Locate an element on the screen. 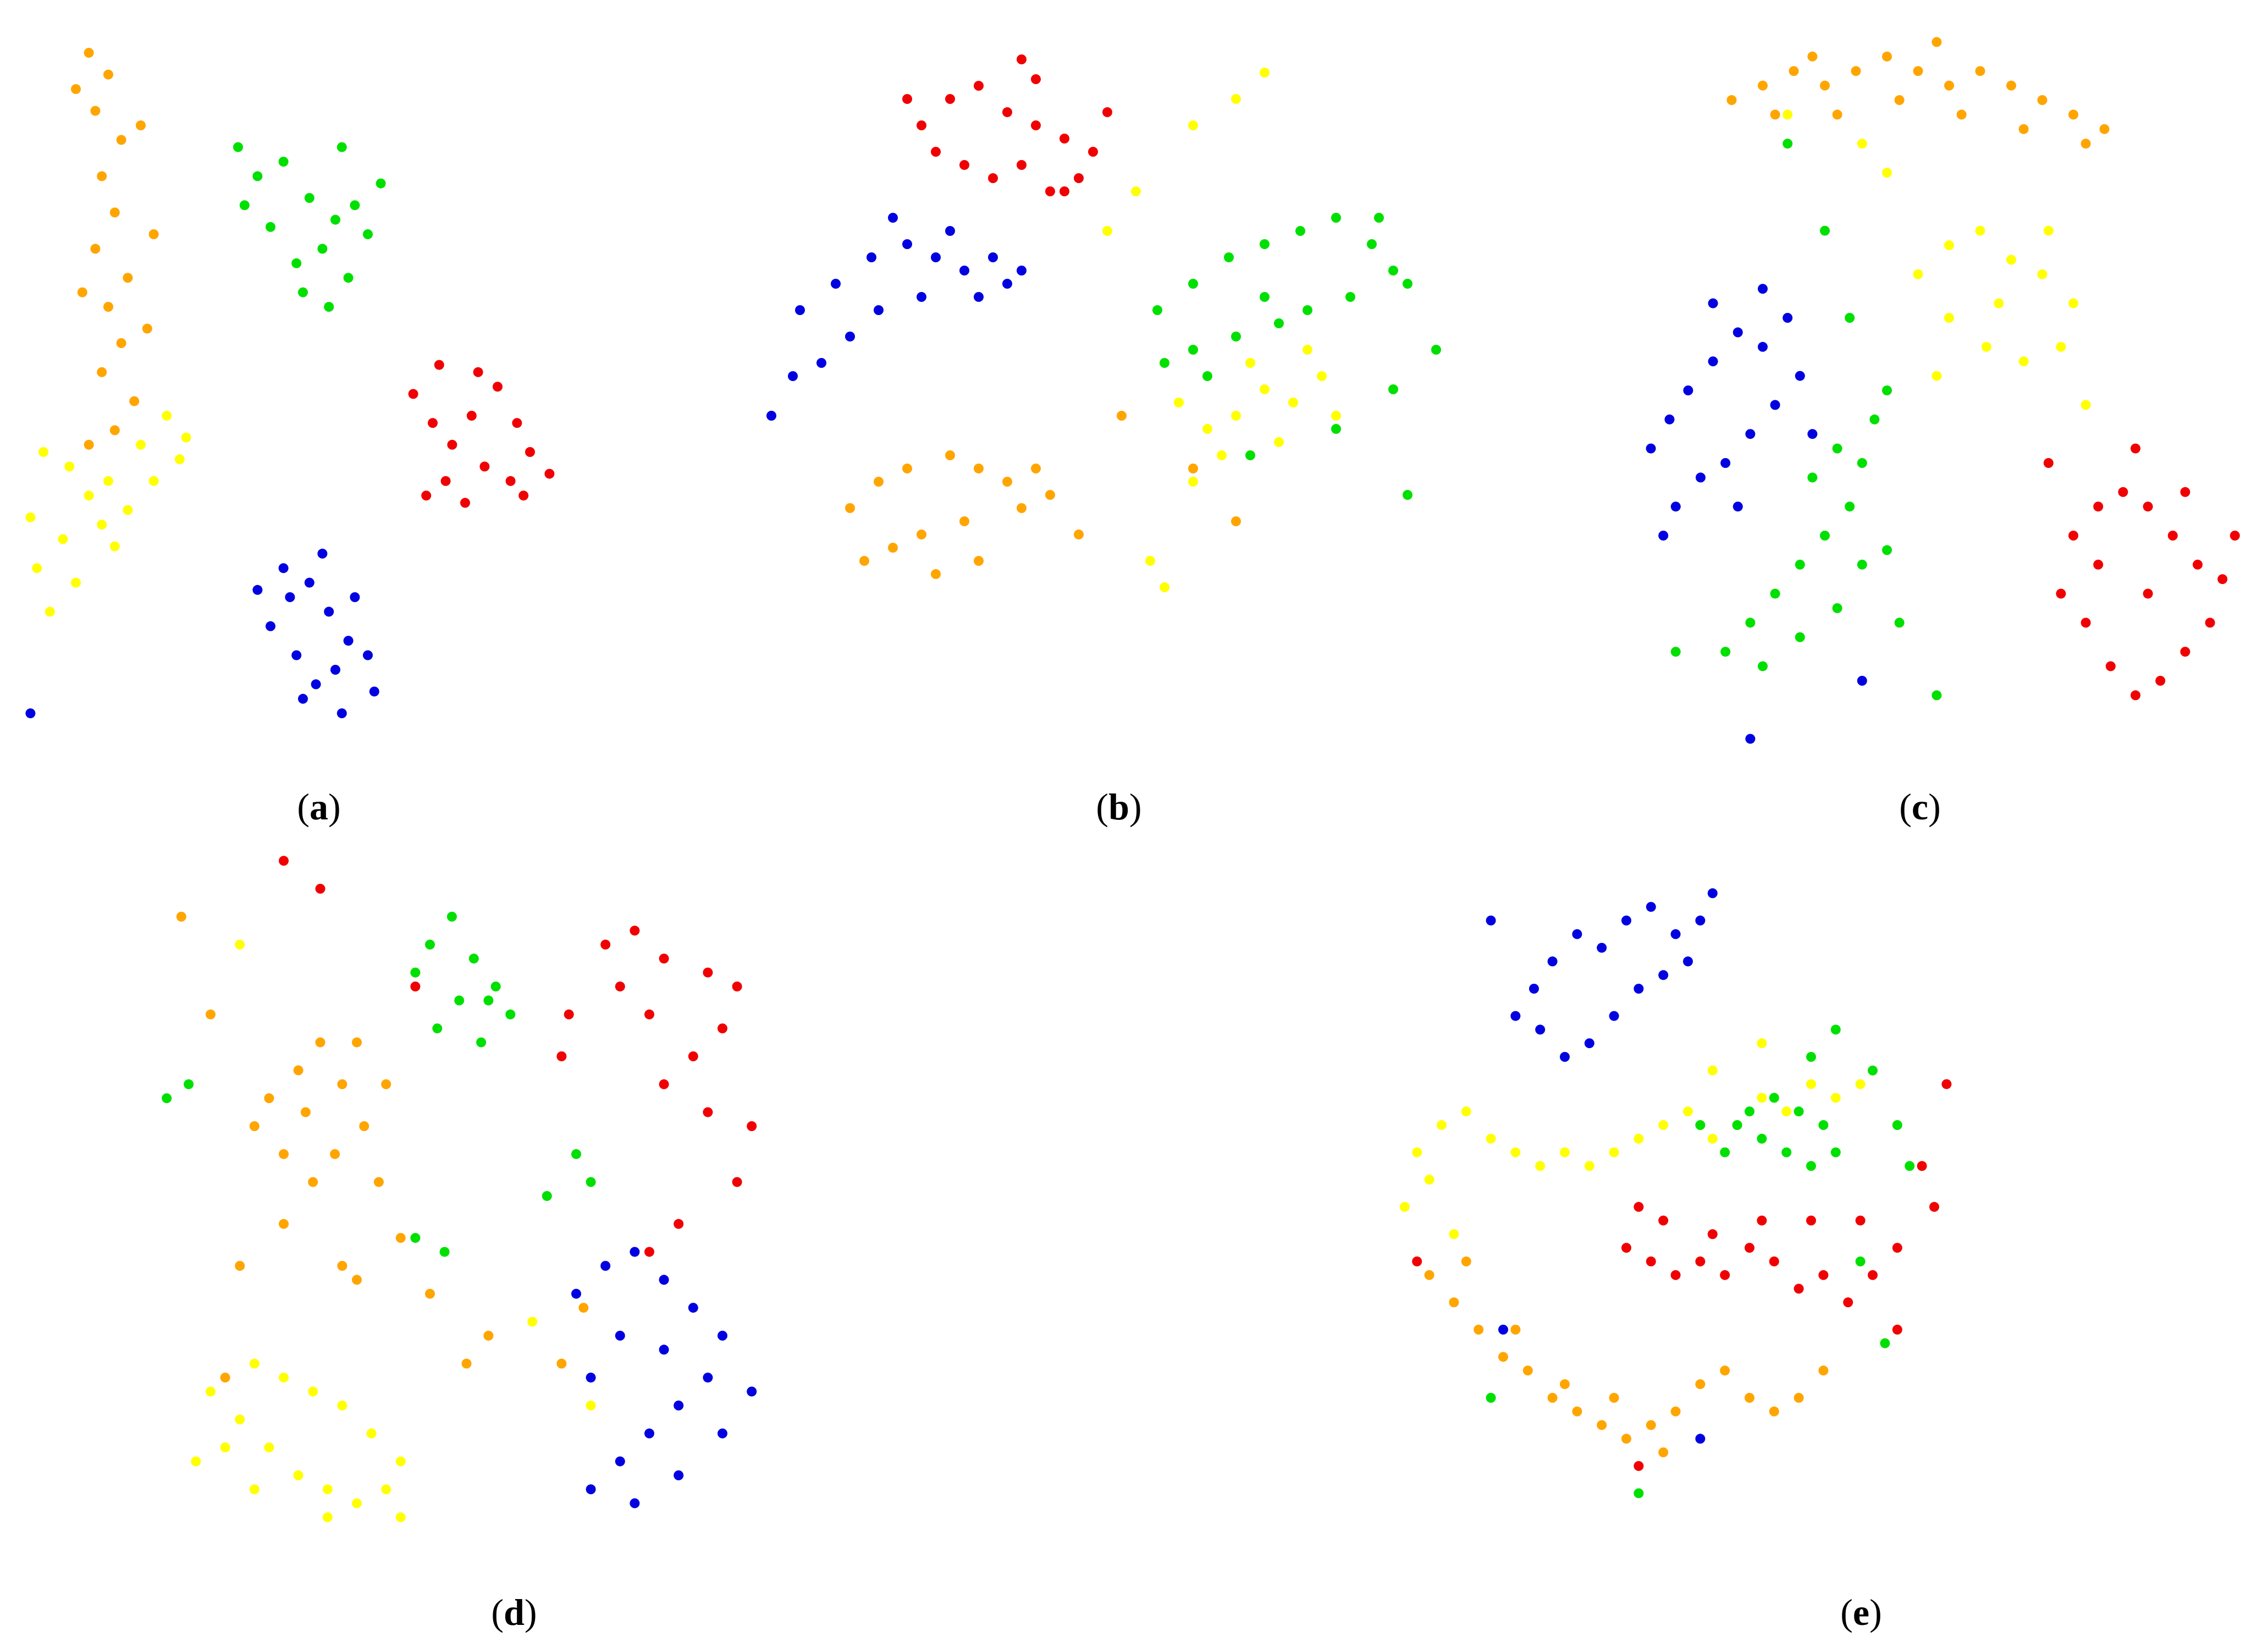  panel-label-e: (e) is located at coordinates (1861, 1612).